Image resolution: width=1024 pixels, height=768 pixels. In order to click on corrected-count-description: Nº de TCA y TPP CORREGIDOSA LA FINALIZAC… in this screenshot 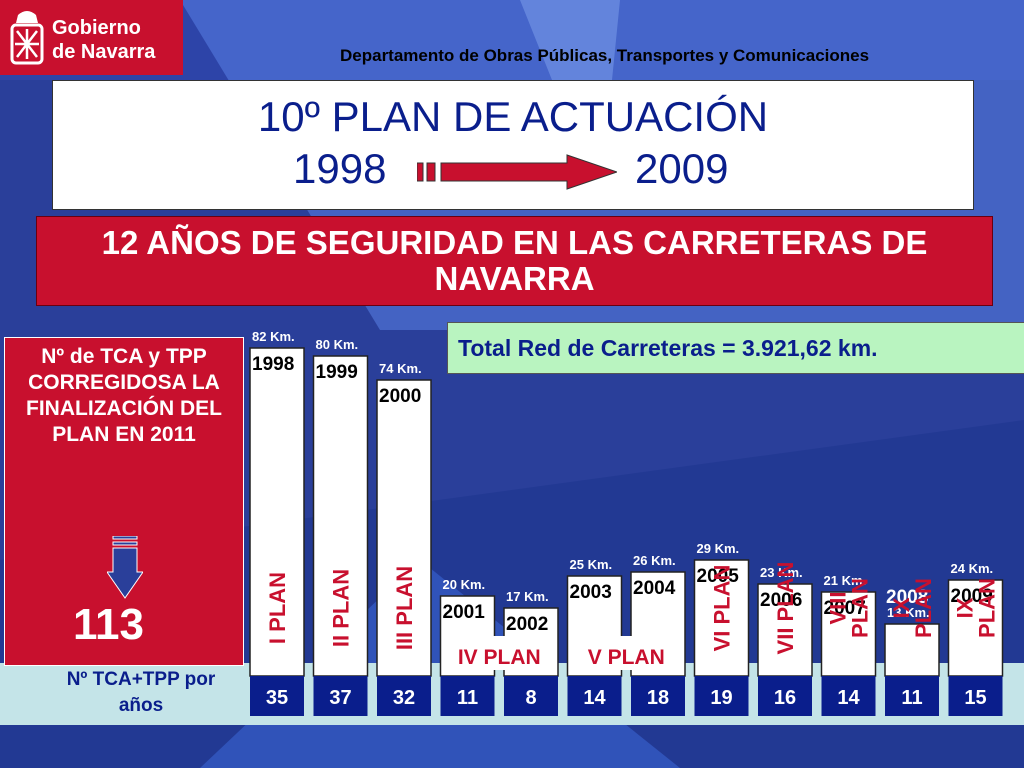, I will do `click(124, 395)`.